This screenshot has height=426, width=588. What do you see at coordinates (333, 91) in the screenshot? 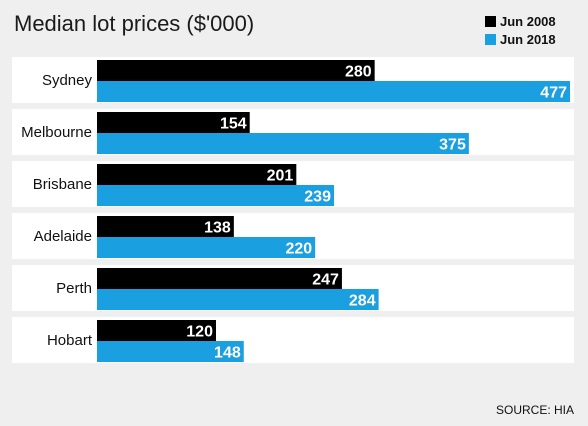
I see `bar-jun-2018-sydney` at bounding box center [333, 91].